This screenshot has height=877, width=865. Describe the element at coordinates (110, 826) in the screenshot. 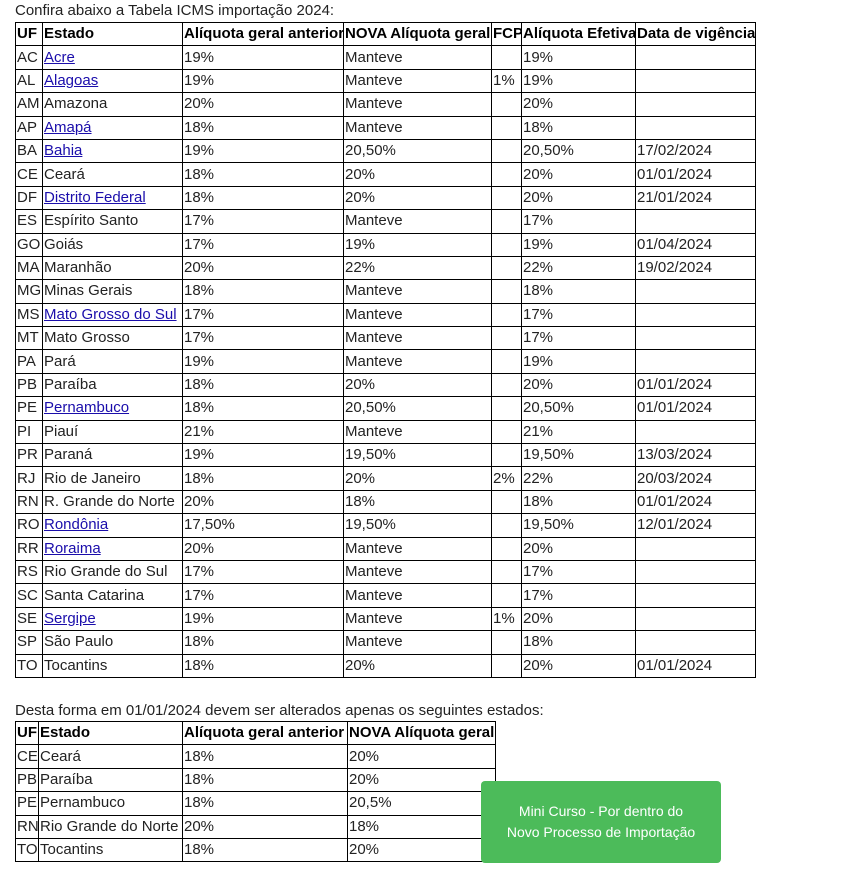

I see `cell: Rio Grande do Norte` at that location.